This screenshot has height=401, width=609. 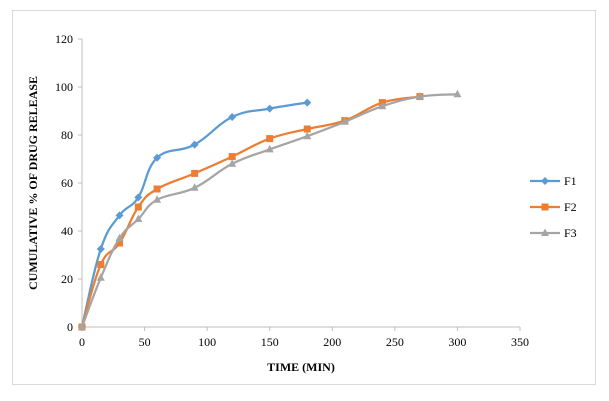 What do you see at coordinates (64, 87) in the screenshot?
I see `y-tick-label: 100` at bounding box center [64, 87].